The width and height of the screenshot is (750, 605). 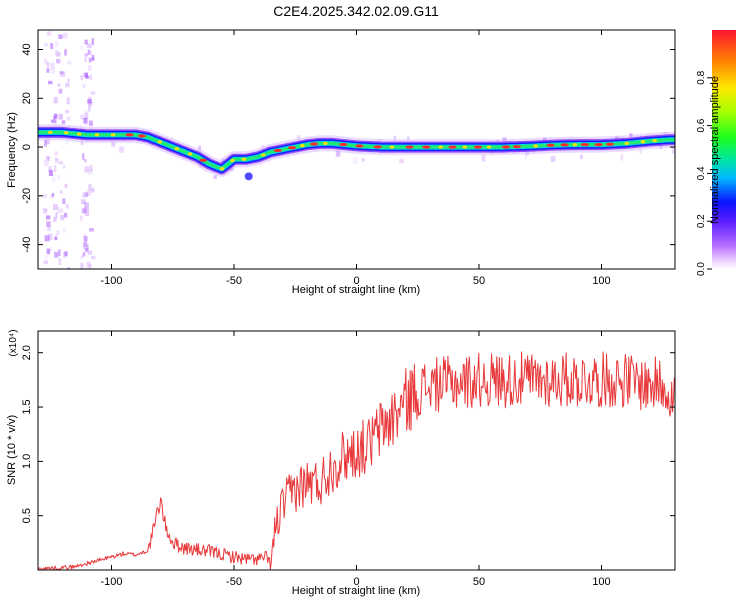 What do you see at coordinates (27, 196) in the screenshot?
I see `y-tick-label: -20` at bounding box center [27, 196].